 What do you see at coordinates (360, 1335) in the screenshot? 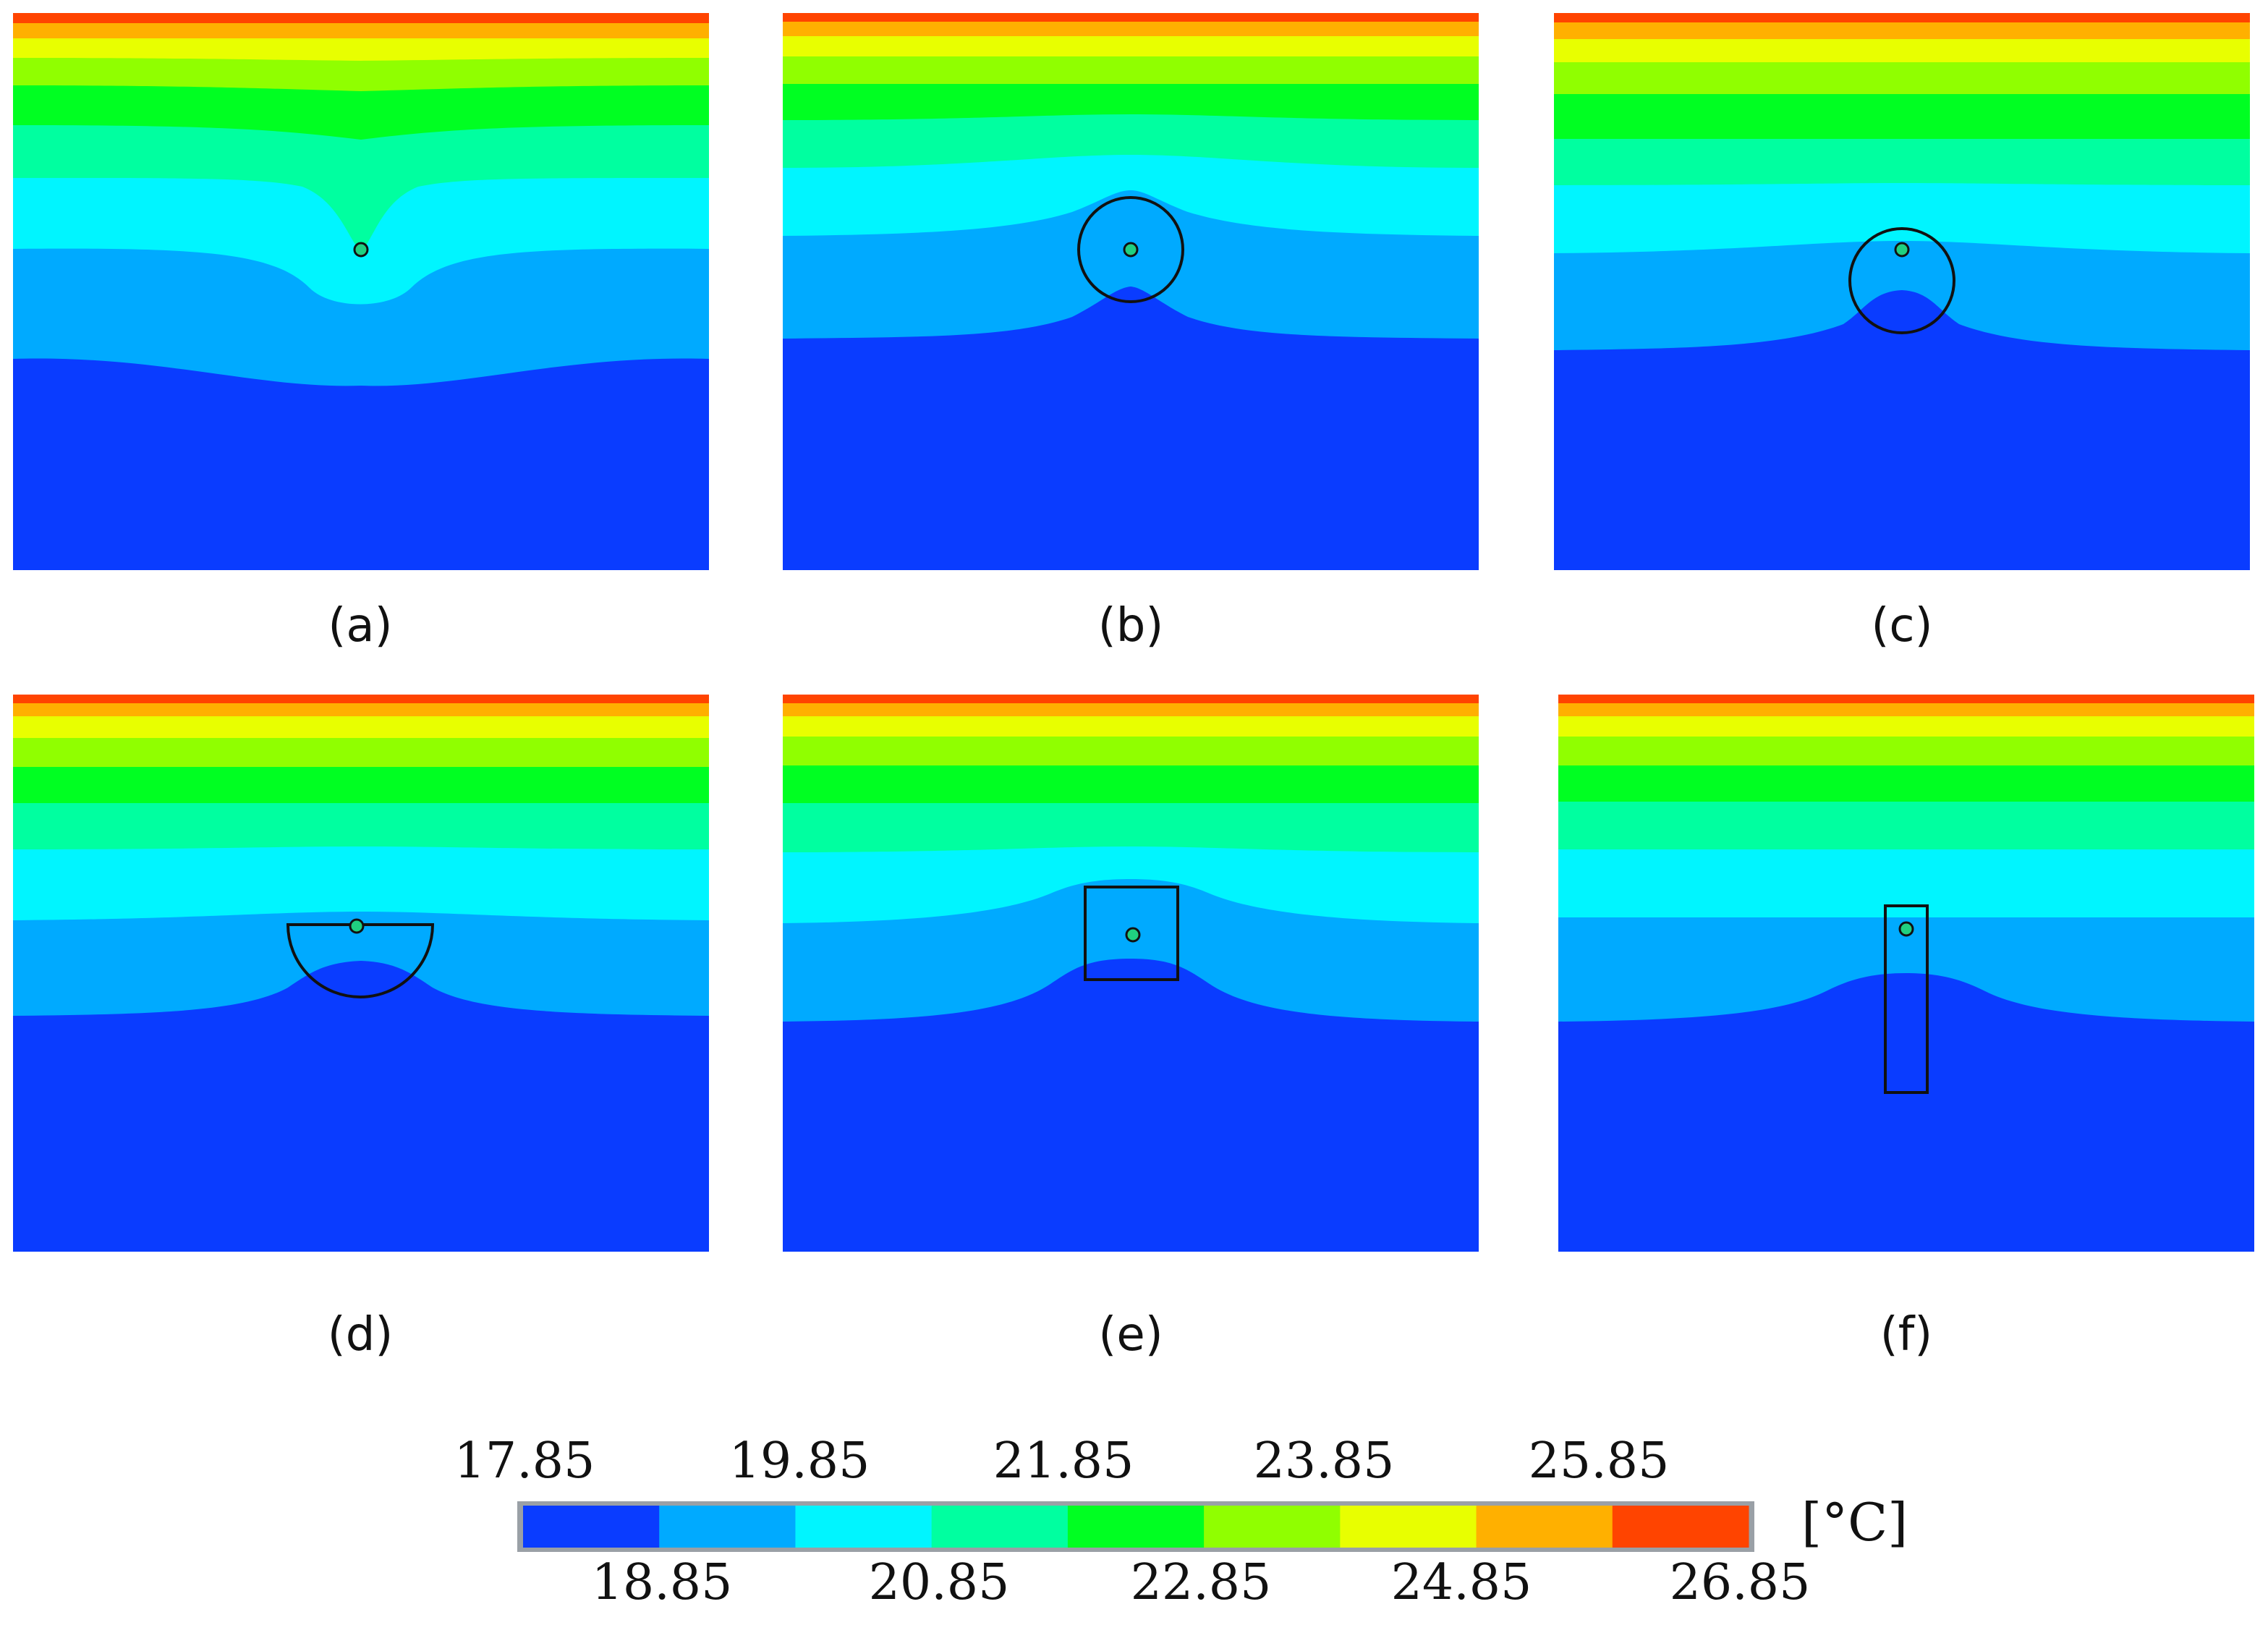
I see `caption-d: (d)` at bounding box center [360, 1335].